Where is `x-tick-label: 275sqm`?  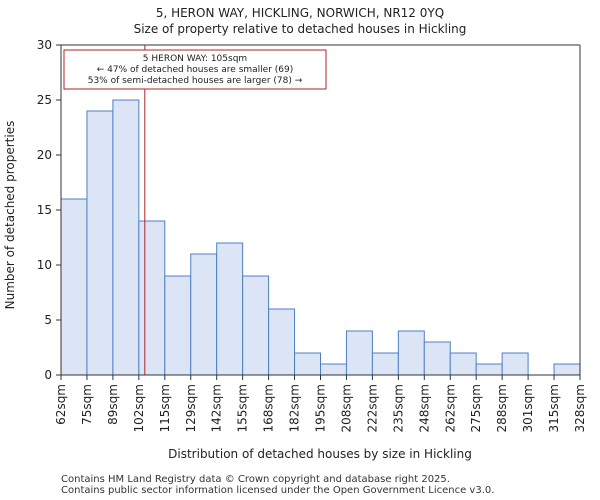 x-tick-label: 275sqm is located at coordinates (476, 408).